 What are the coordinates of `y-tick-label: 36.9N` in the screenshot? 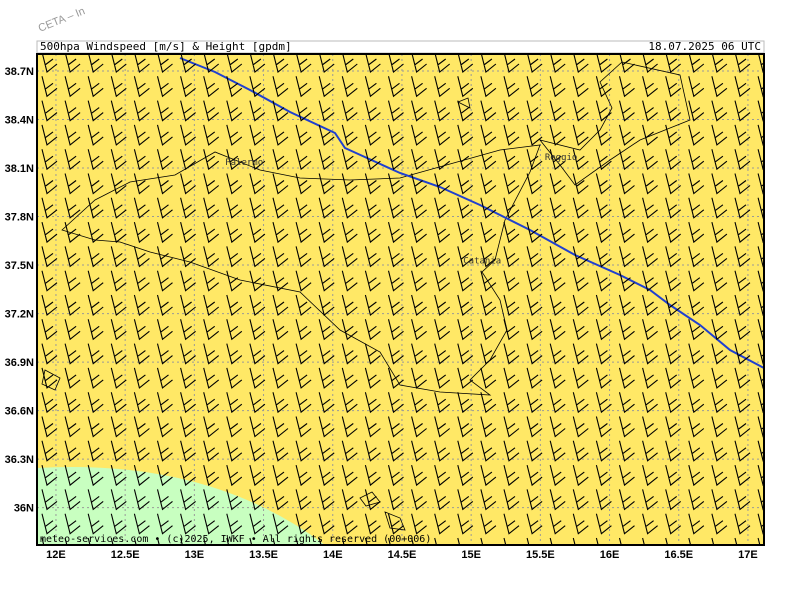 It's located at (19, 363).